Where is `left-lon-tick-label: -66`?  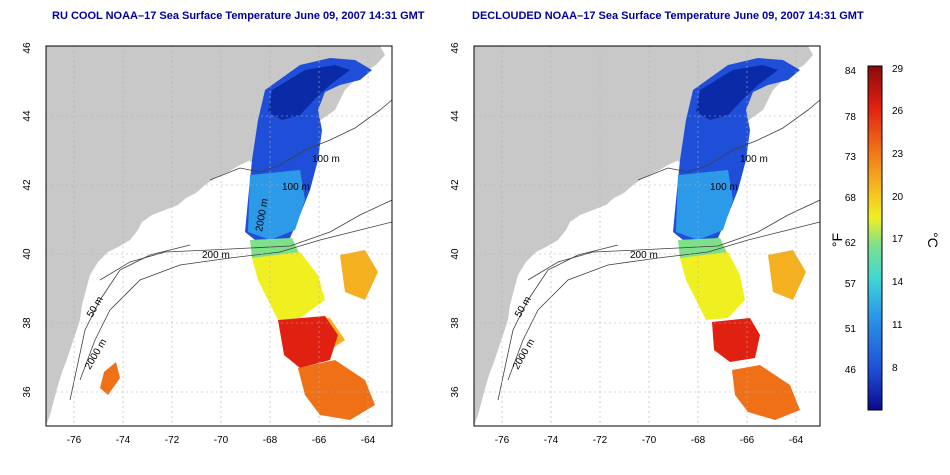
left-lon-tick-label: -66 is located at coordinates (319, 440).